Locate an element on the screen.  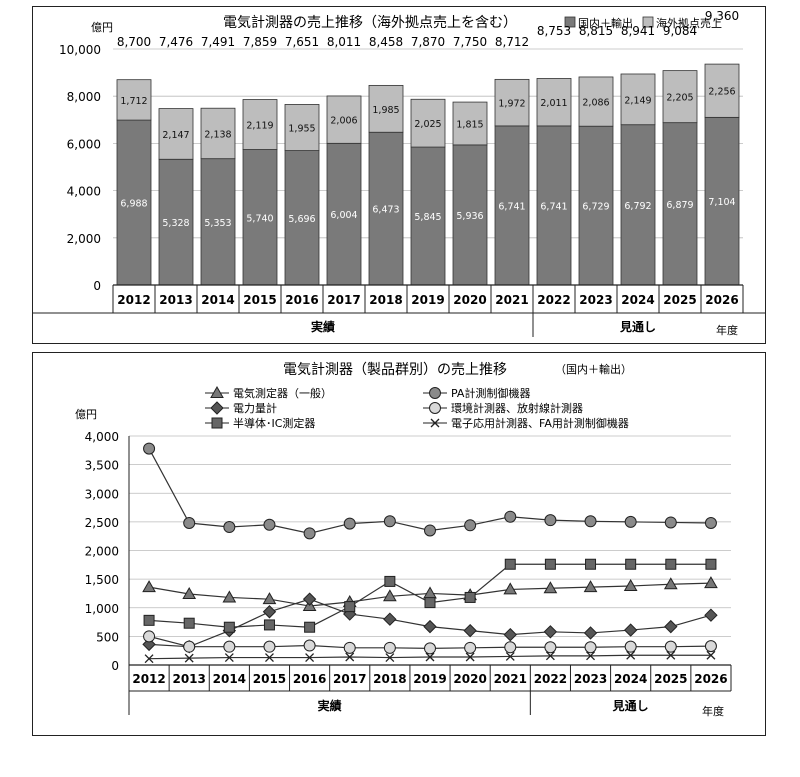
bar-value-label: 2,149 is located at coordinates (637, 100).